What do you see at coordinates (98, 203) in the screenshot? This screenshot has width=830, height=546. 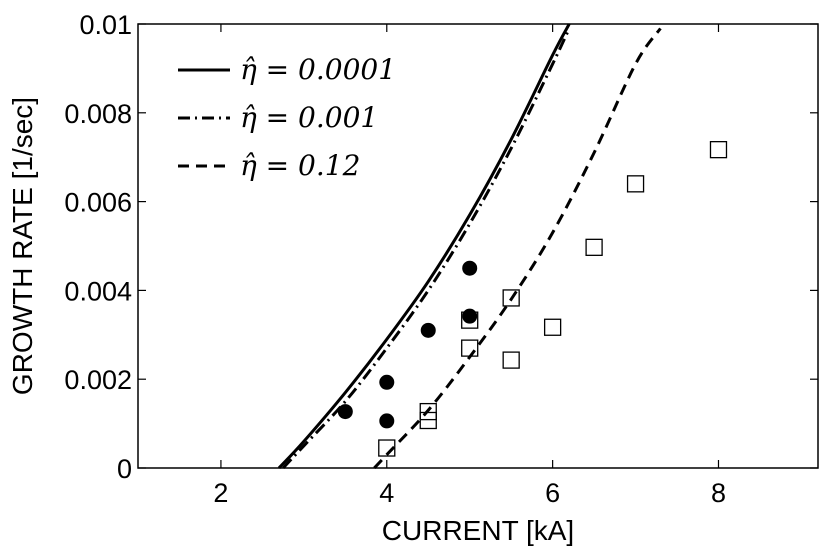 I see `y-tick-label: 0.006` at bounding box center [98, 203].